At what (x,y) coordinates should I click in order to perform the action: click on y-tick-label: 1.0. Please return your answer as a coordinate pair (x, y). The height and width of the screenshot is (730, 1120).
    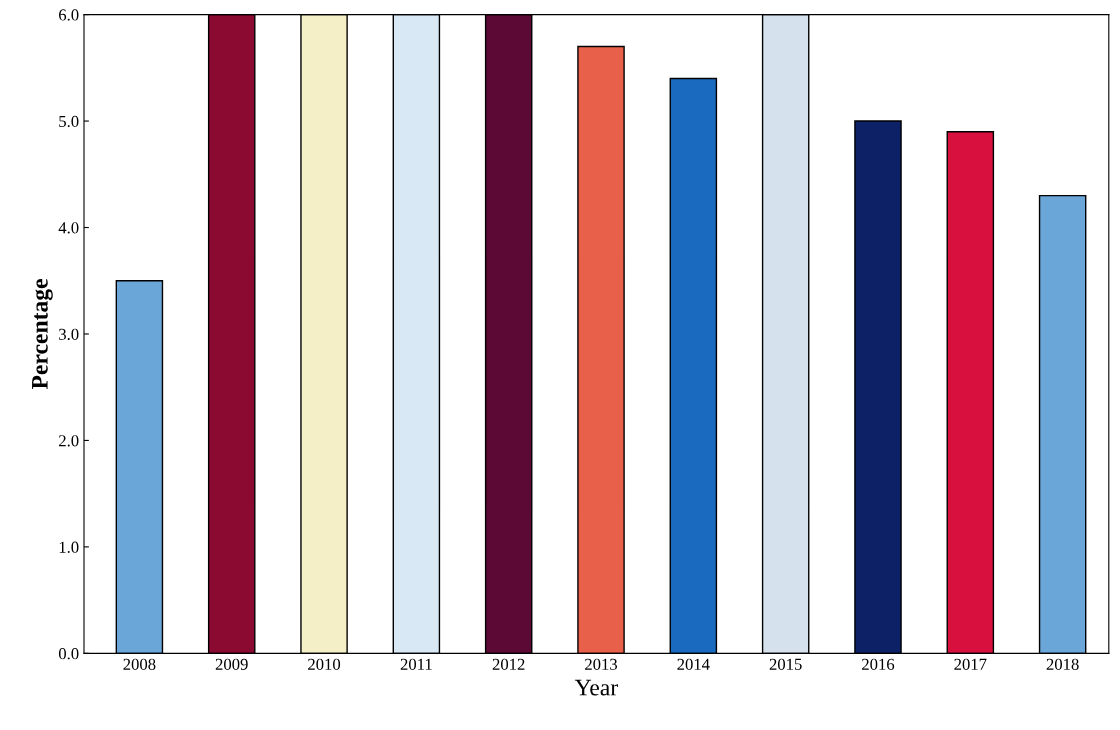
    Looking at the image, I should click on (69, 547).